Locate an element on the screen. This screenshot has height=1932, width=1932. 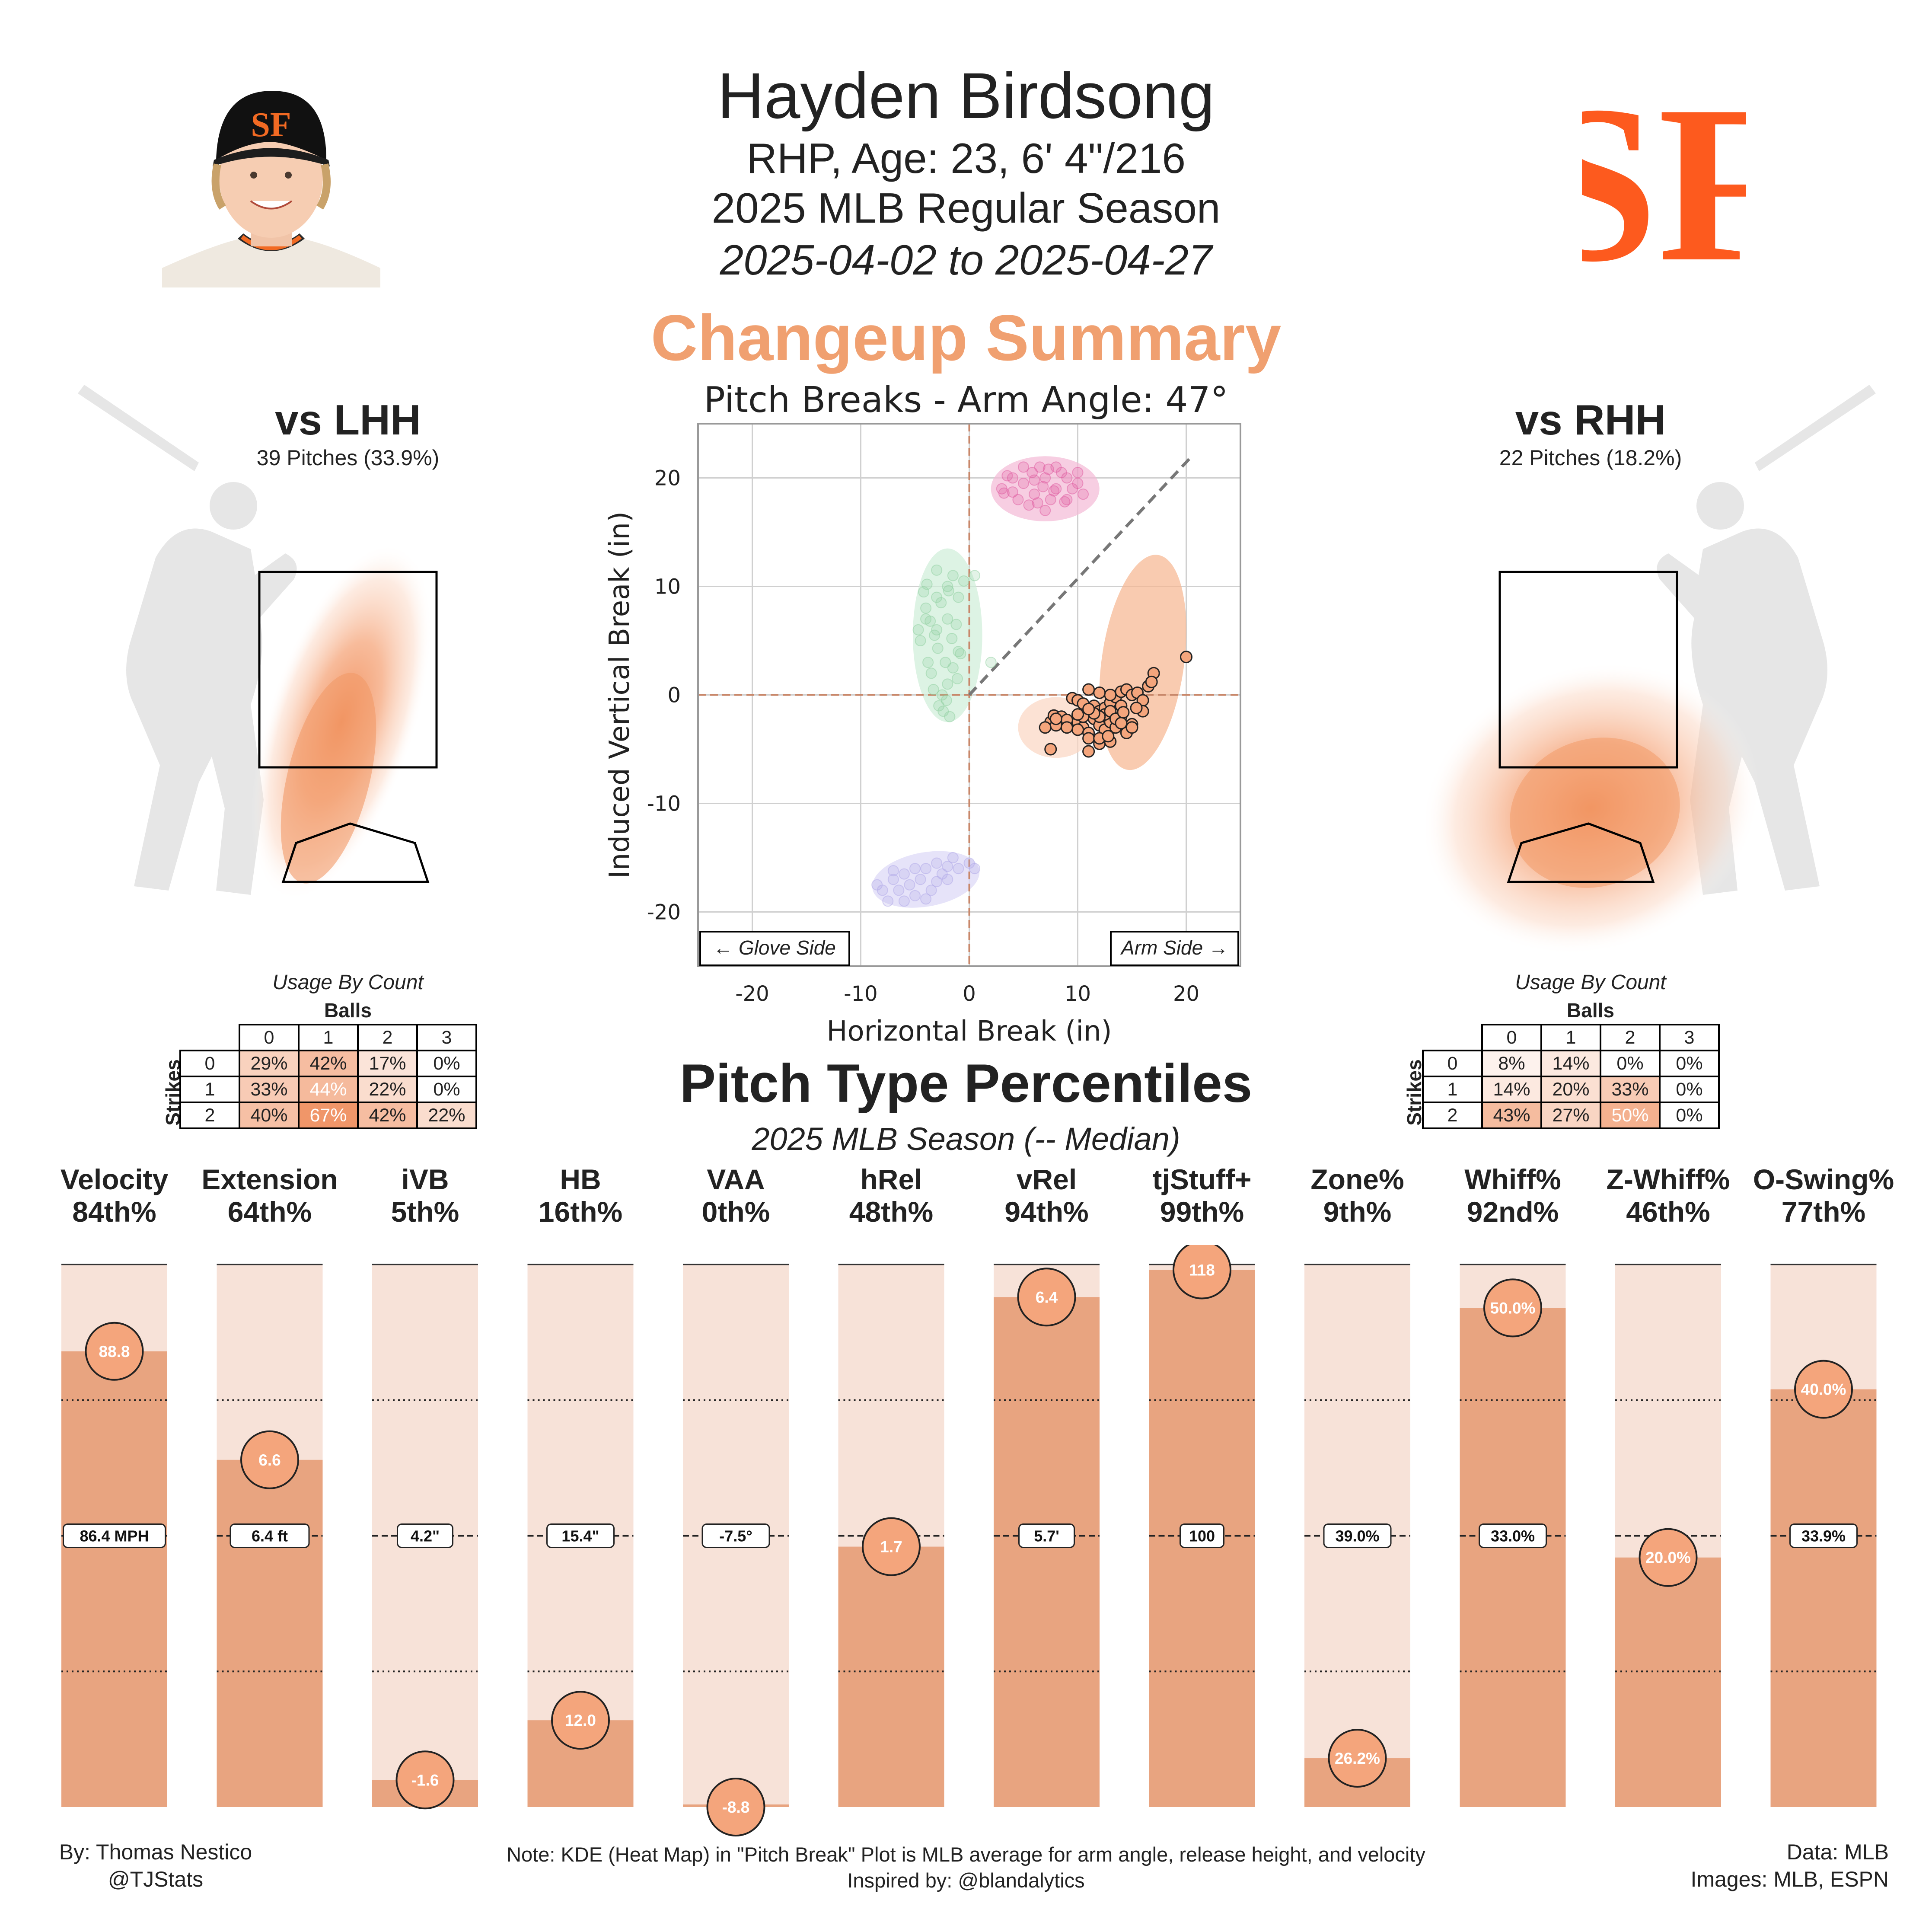
plot-frame: ← Glove Side Arm Side → is located at coordinates (969, 695).